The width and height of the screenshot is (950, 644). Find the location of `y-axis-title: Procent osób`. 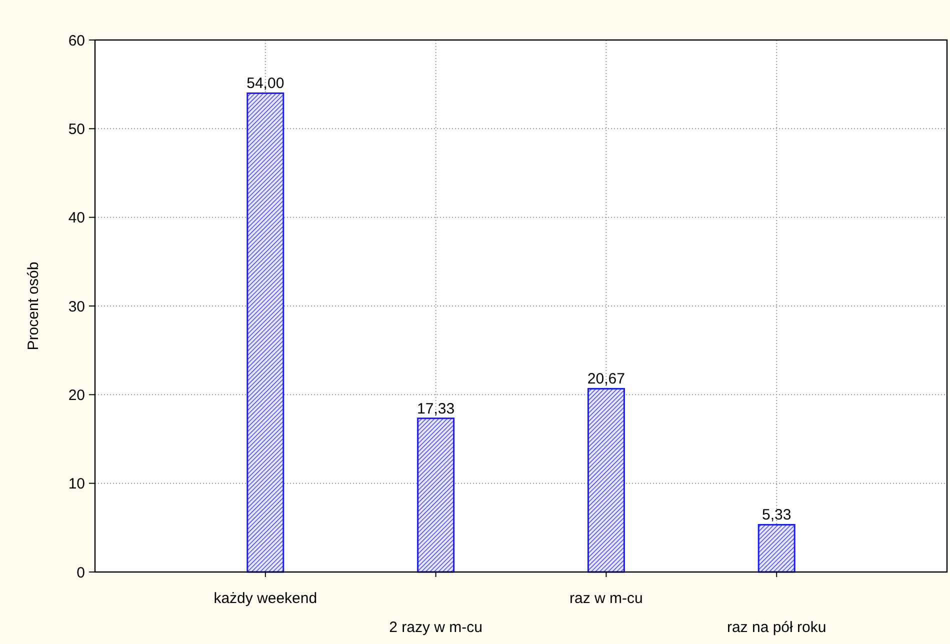

y-axis-title: Procent osób is located at coordinates (33, 306).